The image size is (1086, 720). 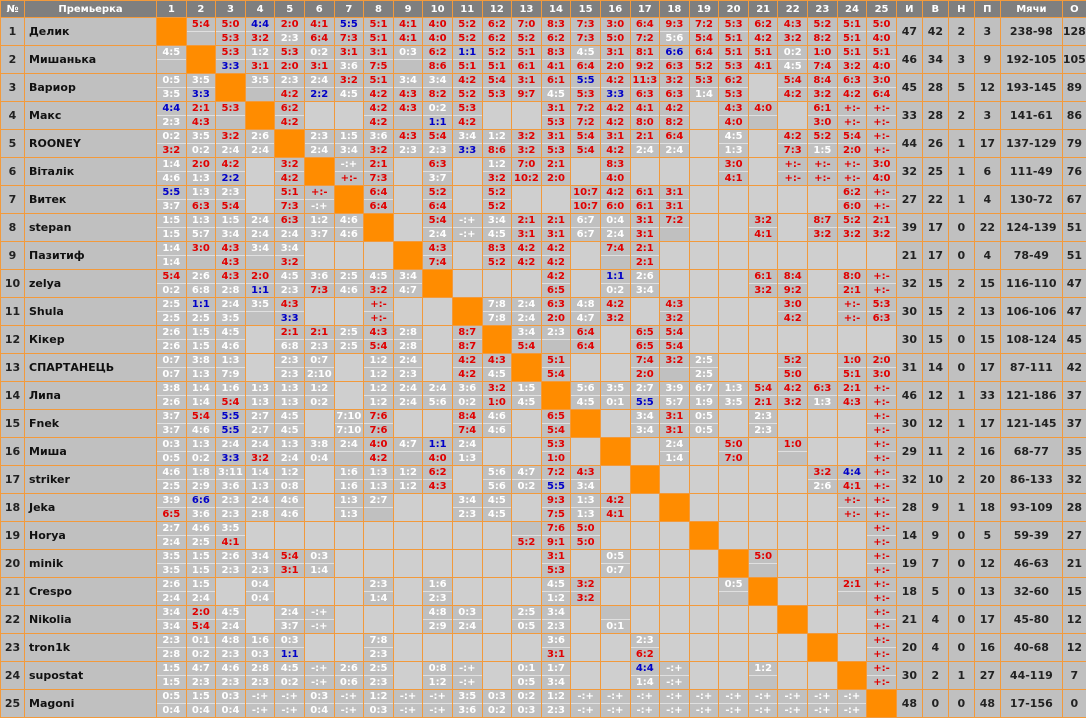 I want to click on score: 7:4, so click(x=615, y=249).